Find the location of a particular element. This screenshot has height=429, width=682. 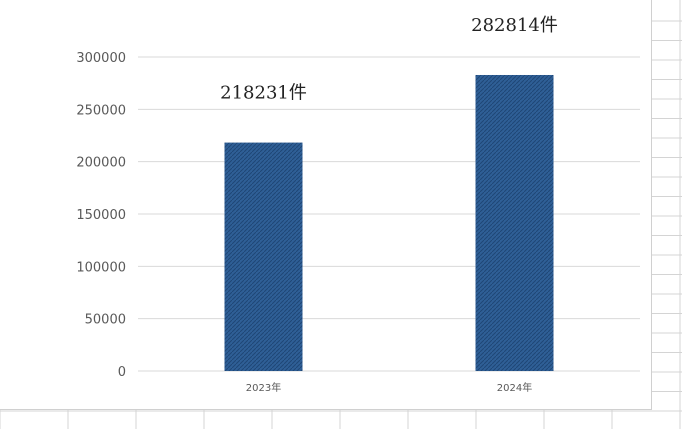

y-tick-label: 100000 is located at coordinates (101, 267).